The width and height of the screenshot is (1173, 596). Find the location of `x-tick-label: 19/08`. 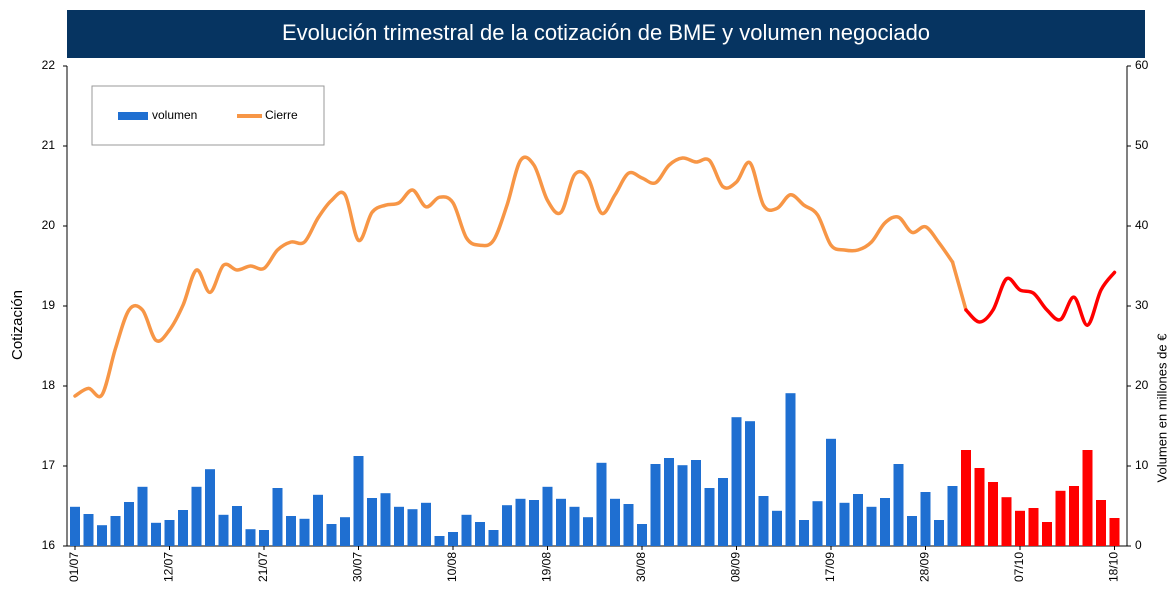

x-tick-label: 19/08 is located at coordinates (547, 567).